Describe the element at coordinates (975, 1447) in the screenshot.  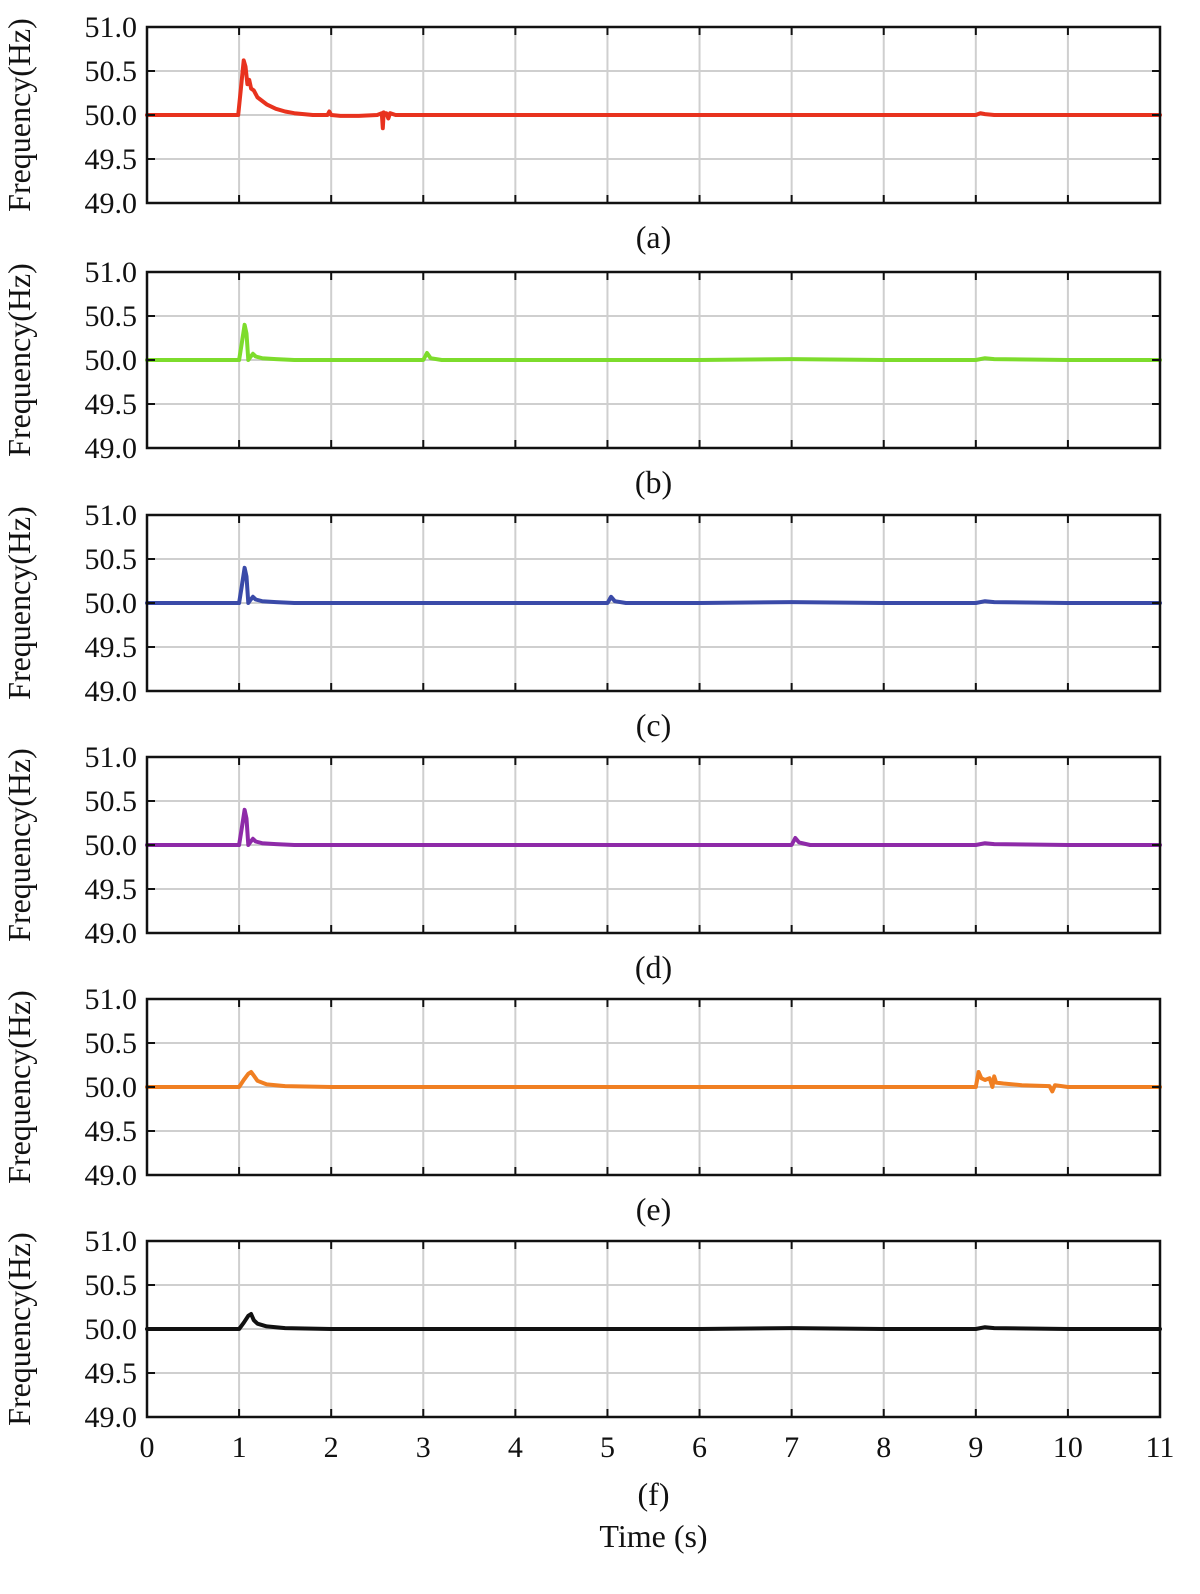
I see `x-tick-label: 9` at that location.